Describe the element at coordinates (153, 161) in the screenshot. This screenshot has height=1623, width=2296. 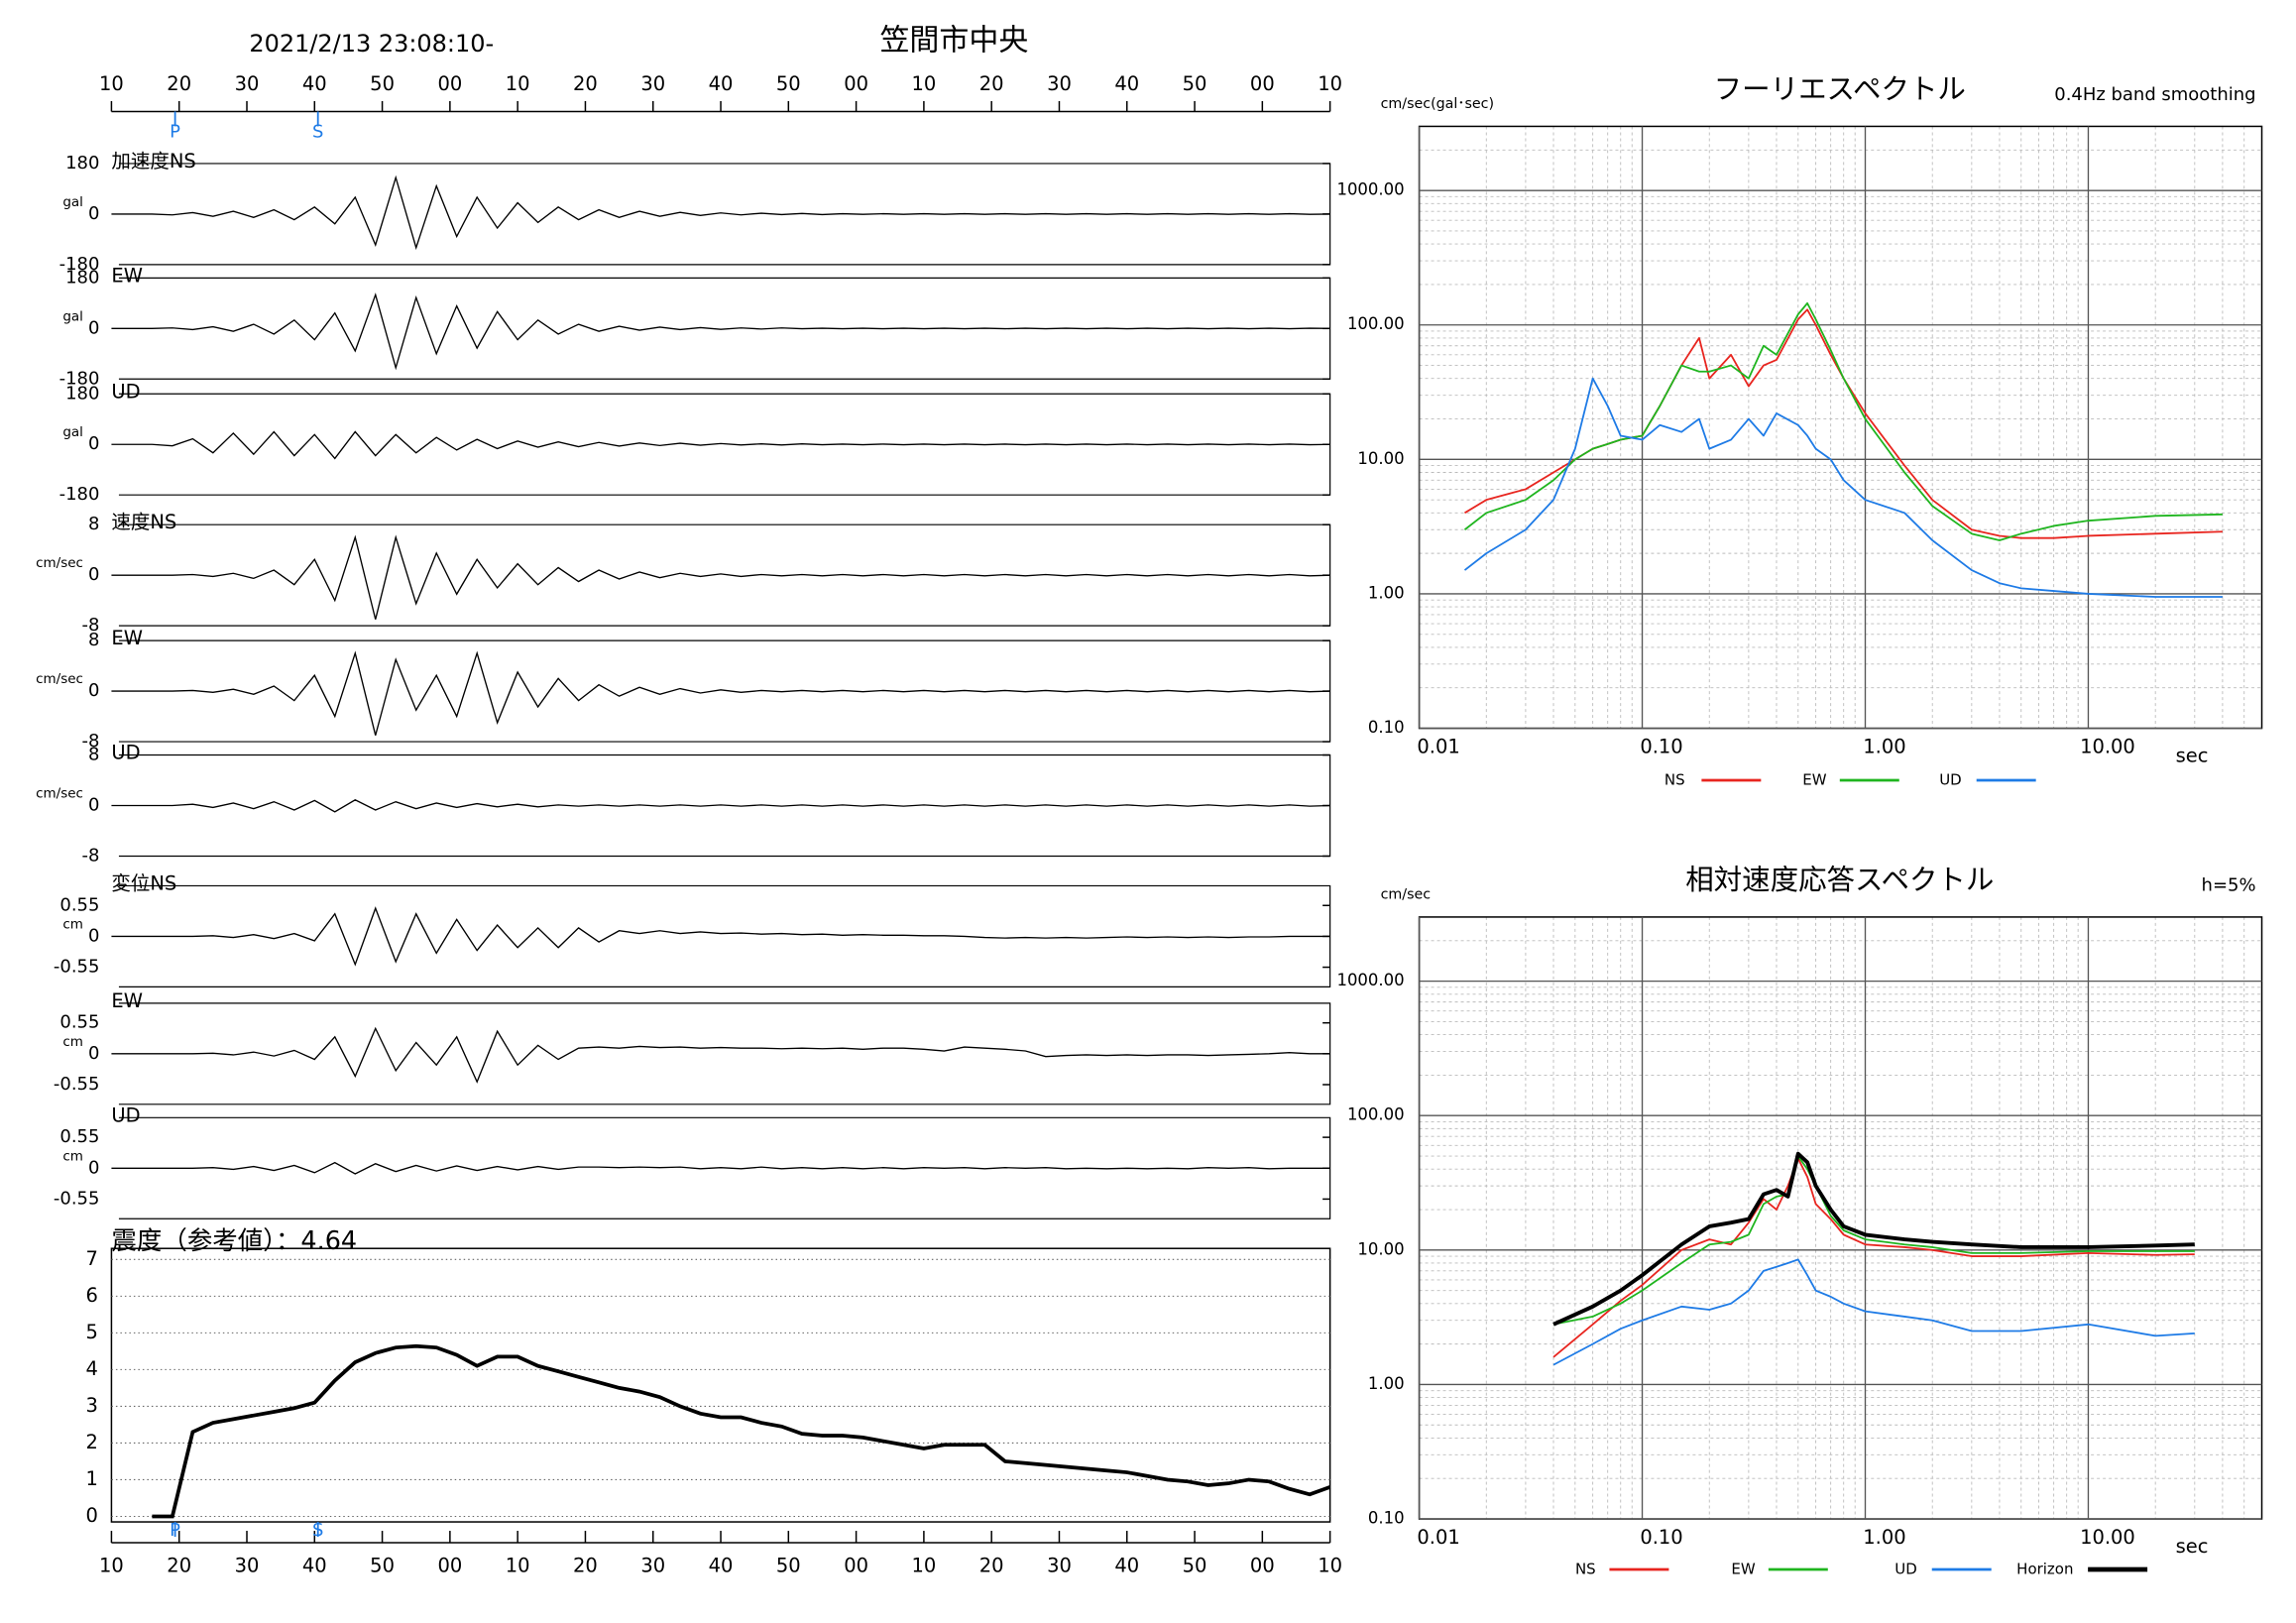
I see `panel-label: 加速度NS` at that location.